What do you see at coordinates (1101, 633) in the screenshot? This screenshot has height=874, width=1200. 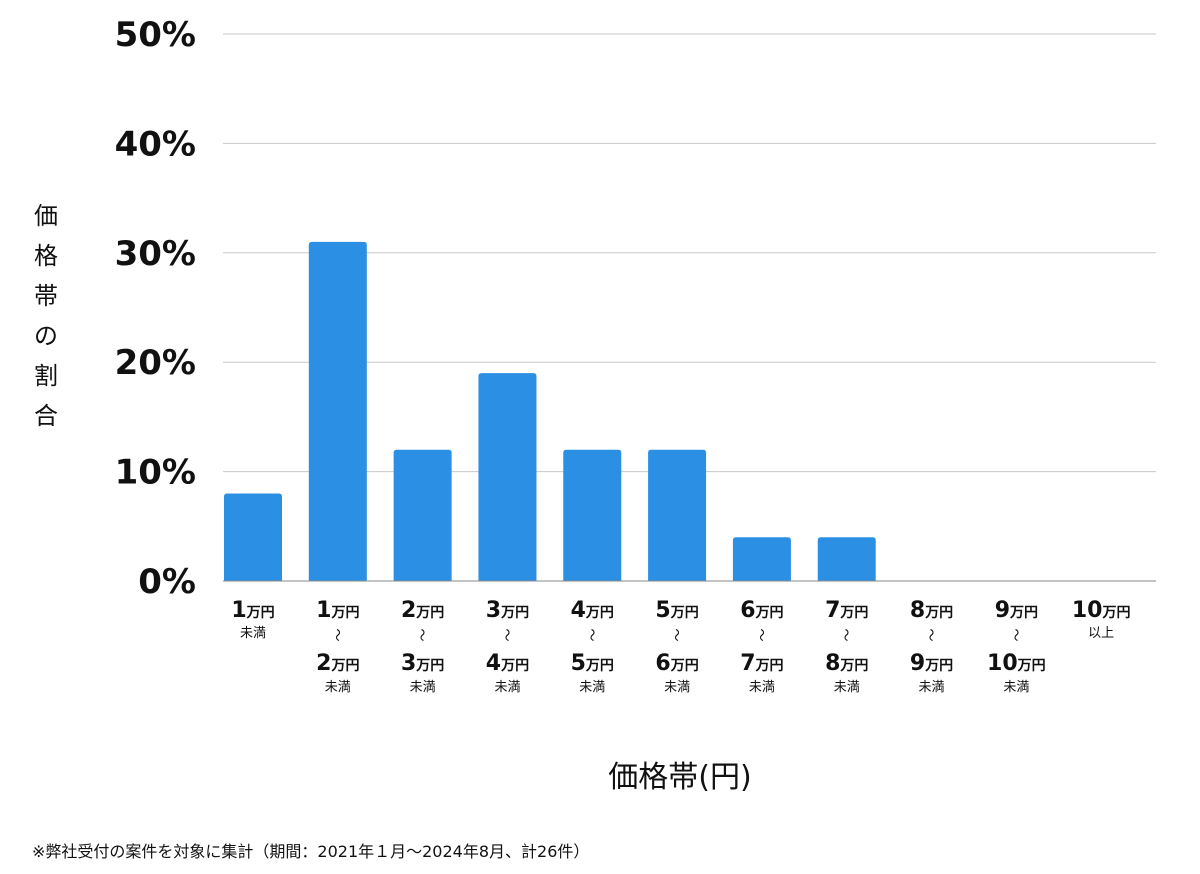 I see `x-tick-note: 以上` at bounding box center [1101, 633].